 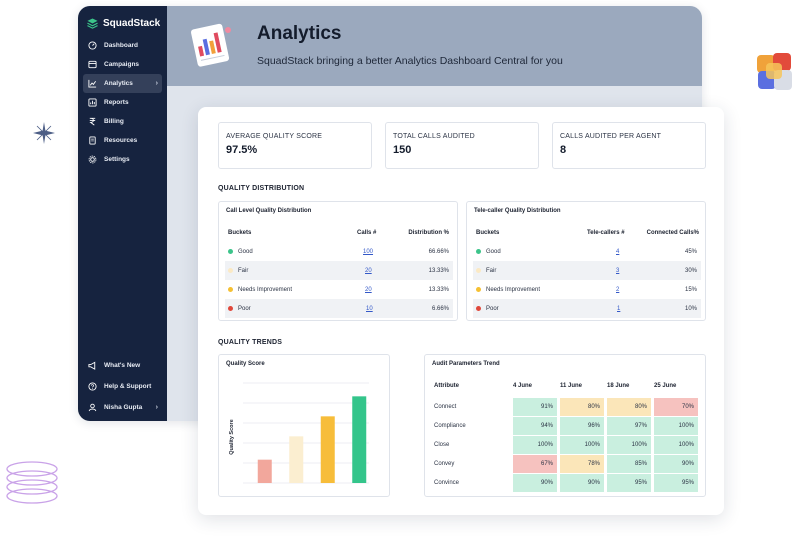 I want to click on connected-calls-pct: 30%, so click(x=690, y=270).